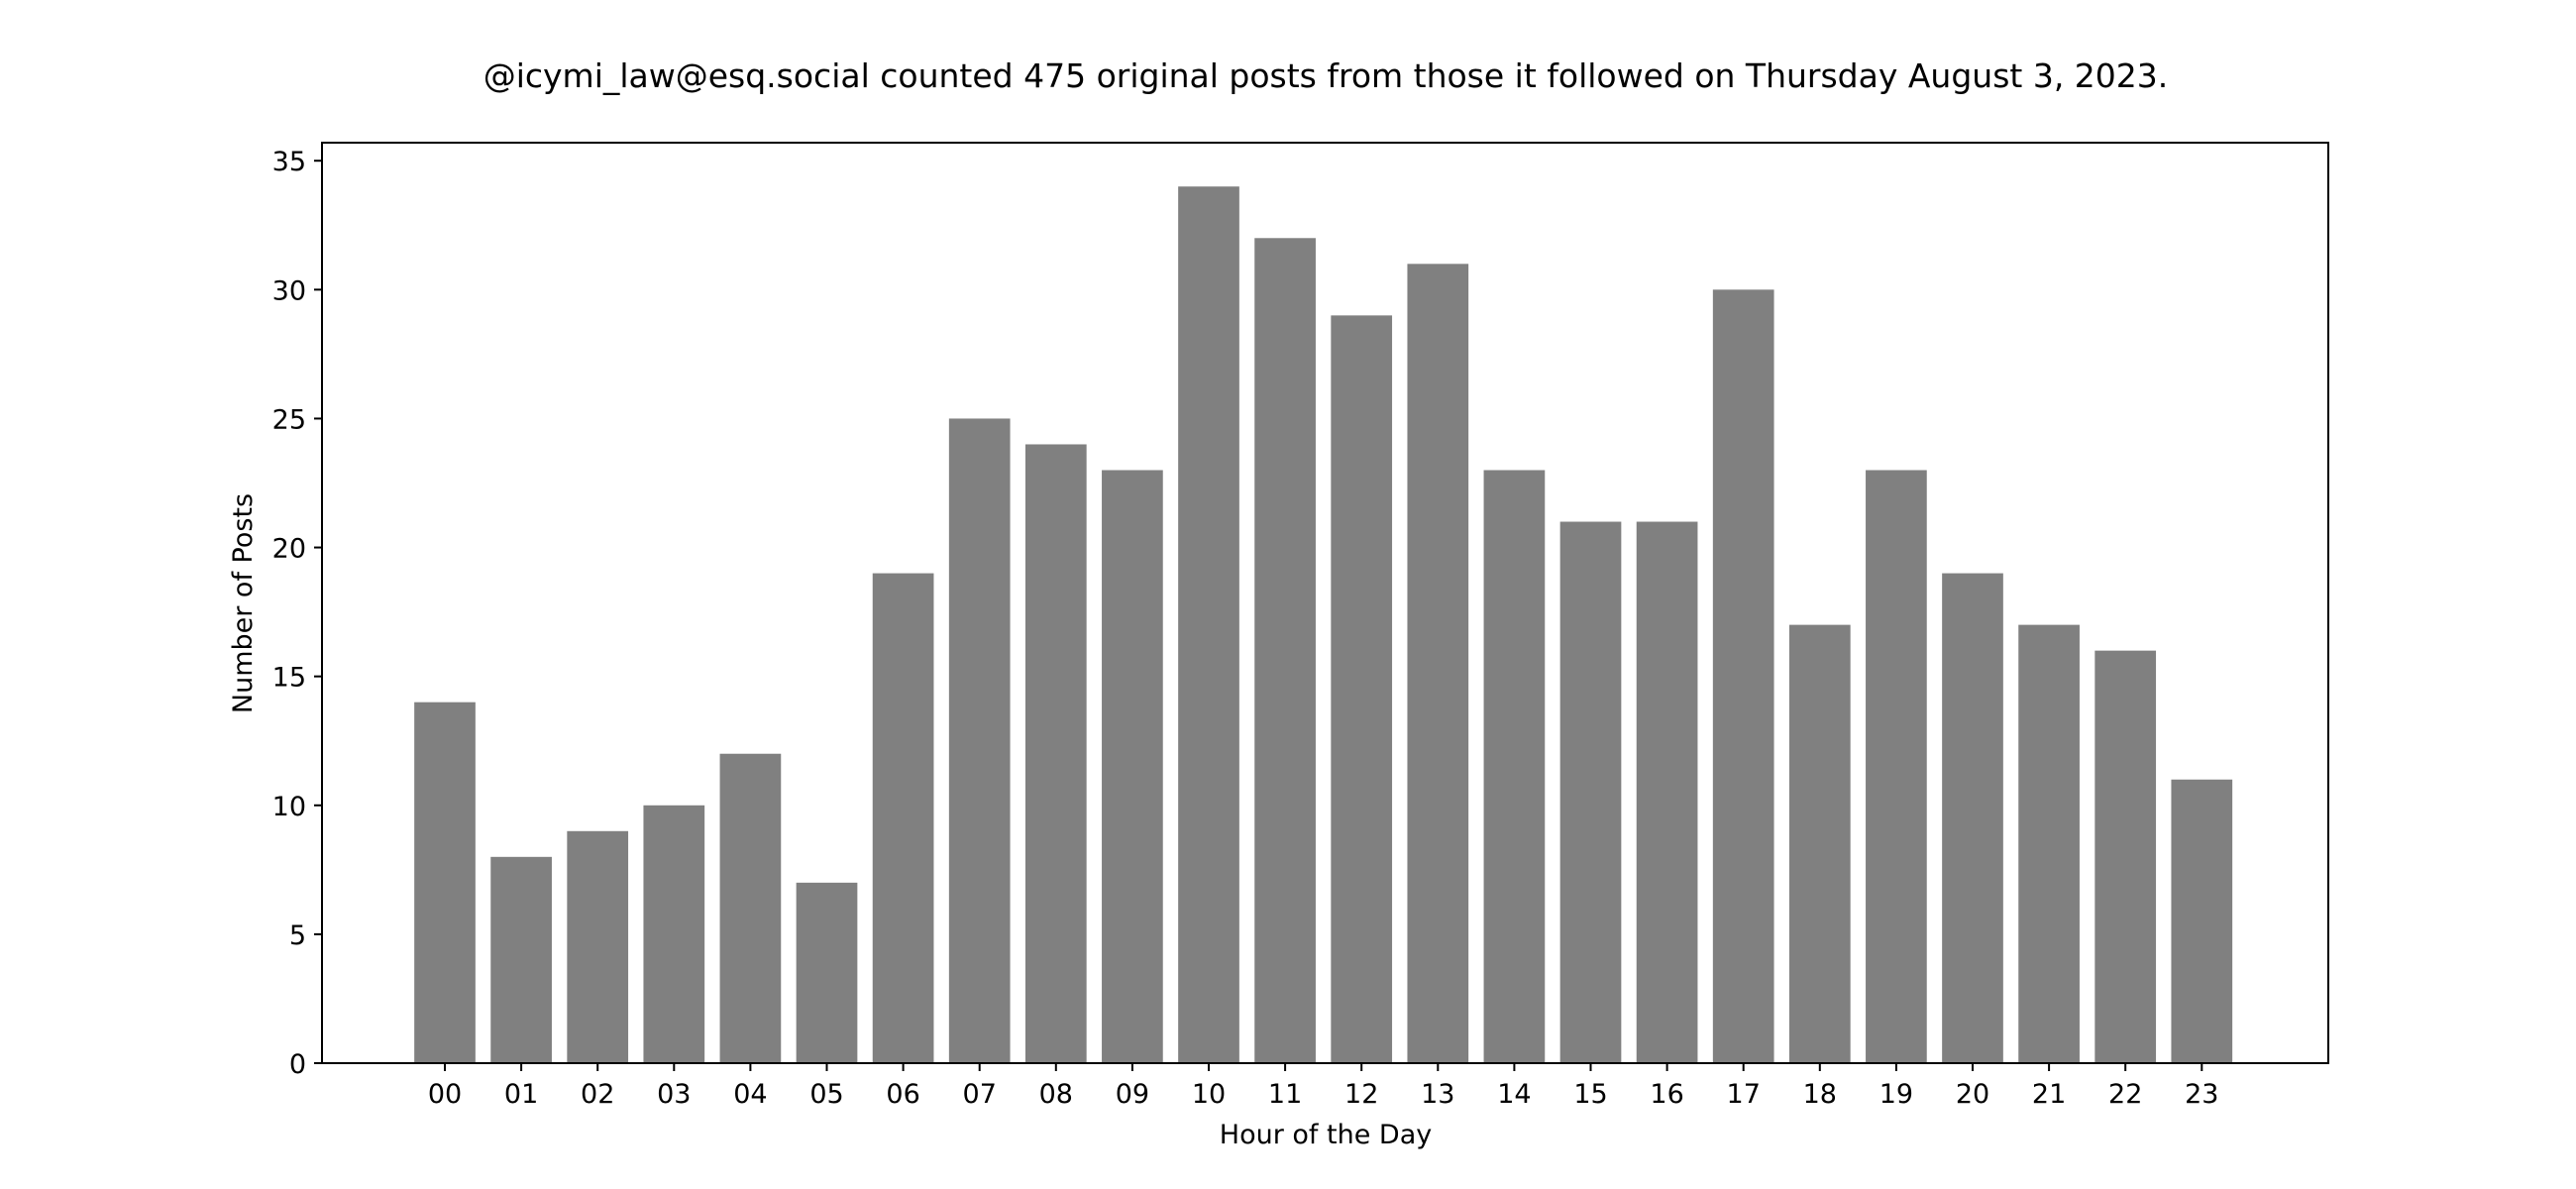 Image resolution: width=2576 pixels, height=1189 pixels. I want to click on y-tick-label: 20, so click(289, 550).